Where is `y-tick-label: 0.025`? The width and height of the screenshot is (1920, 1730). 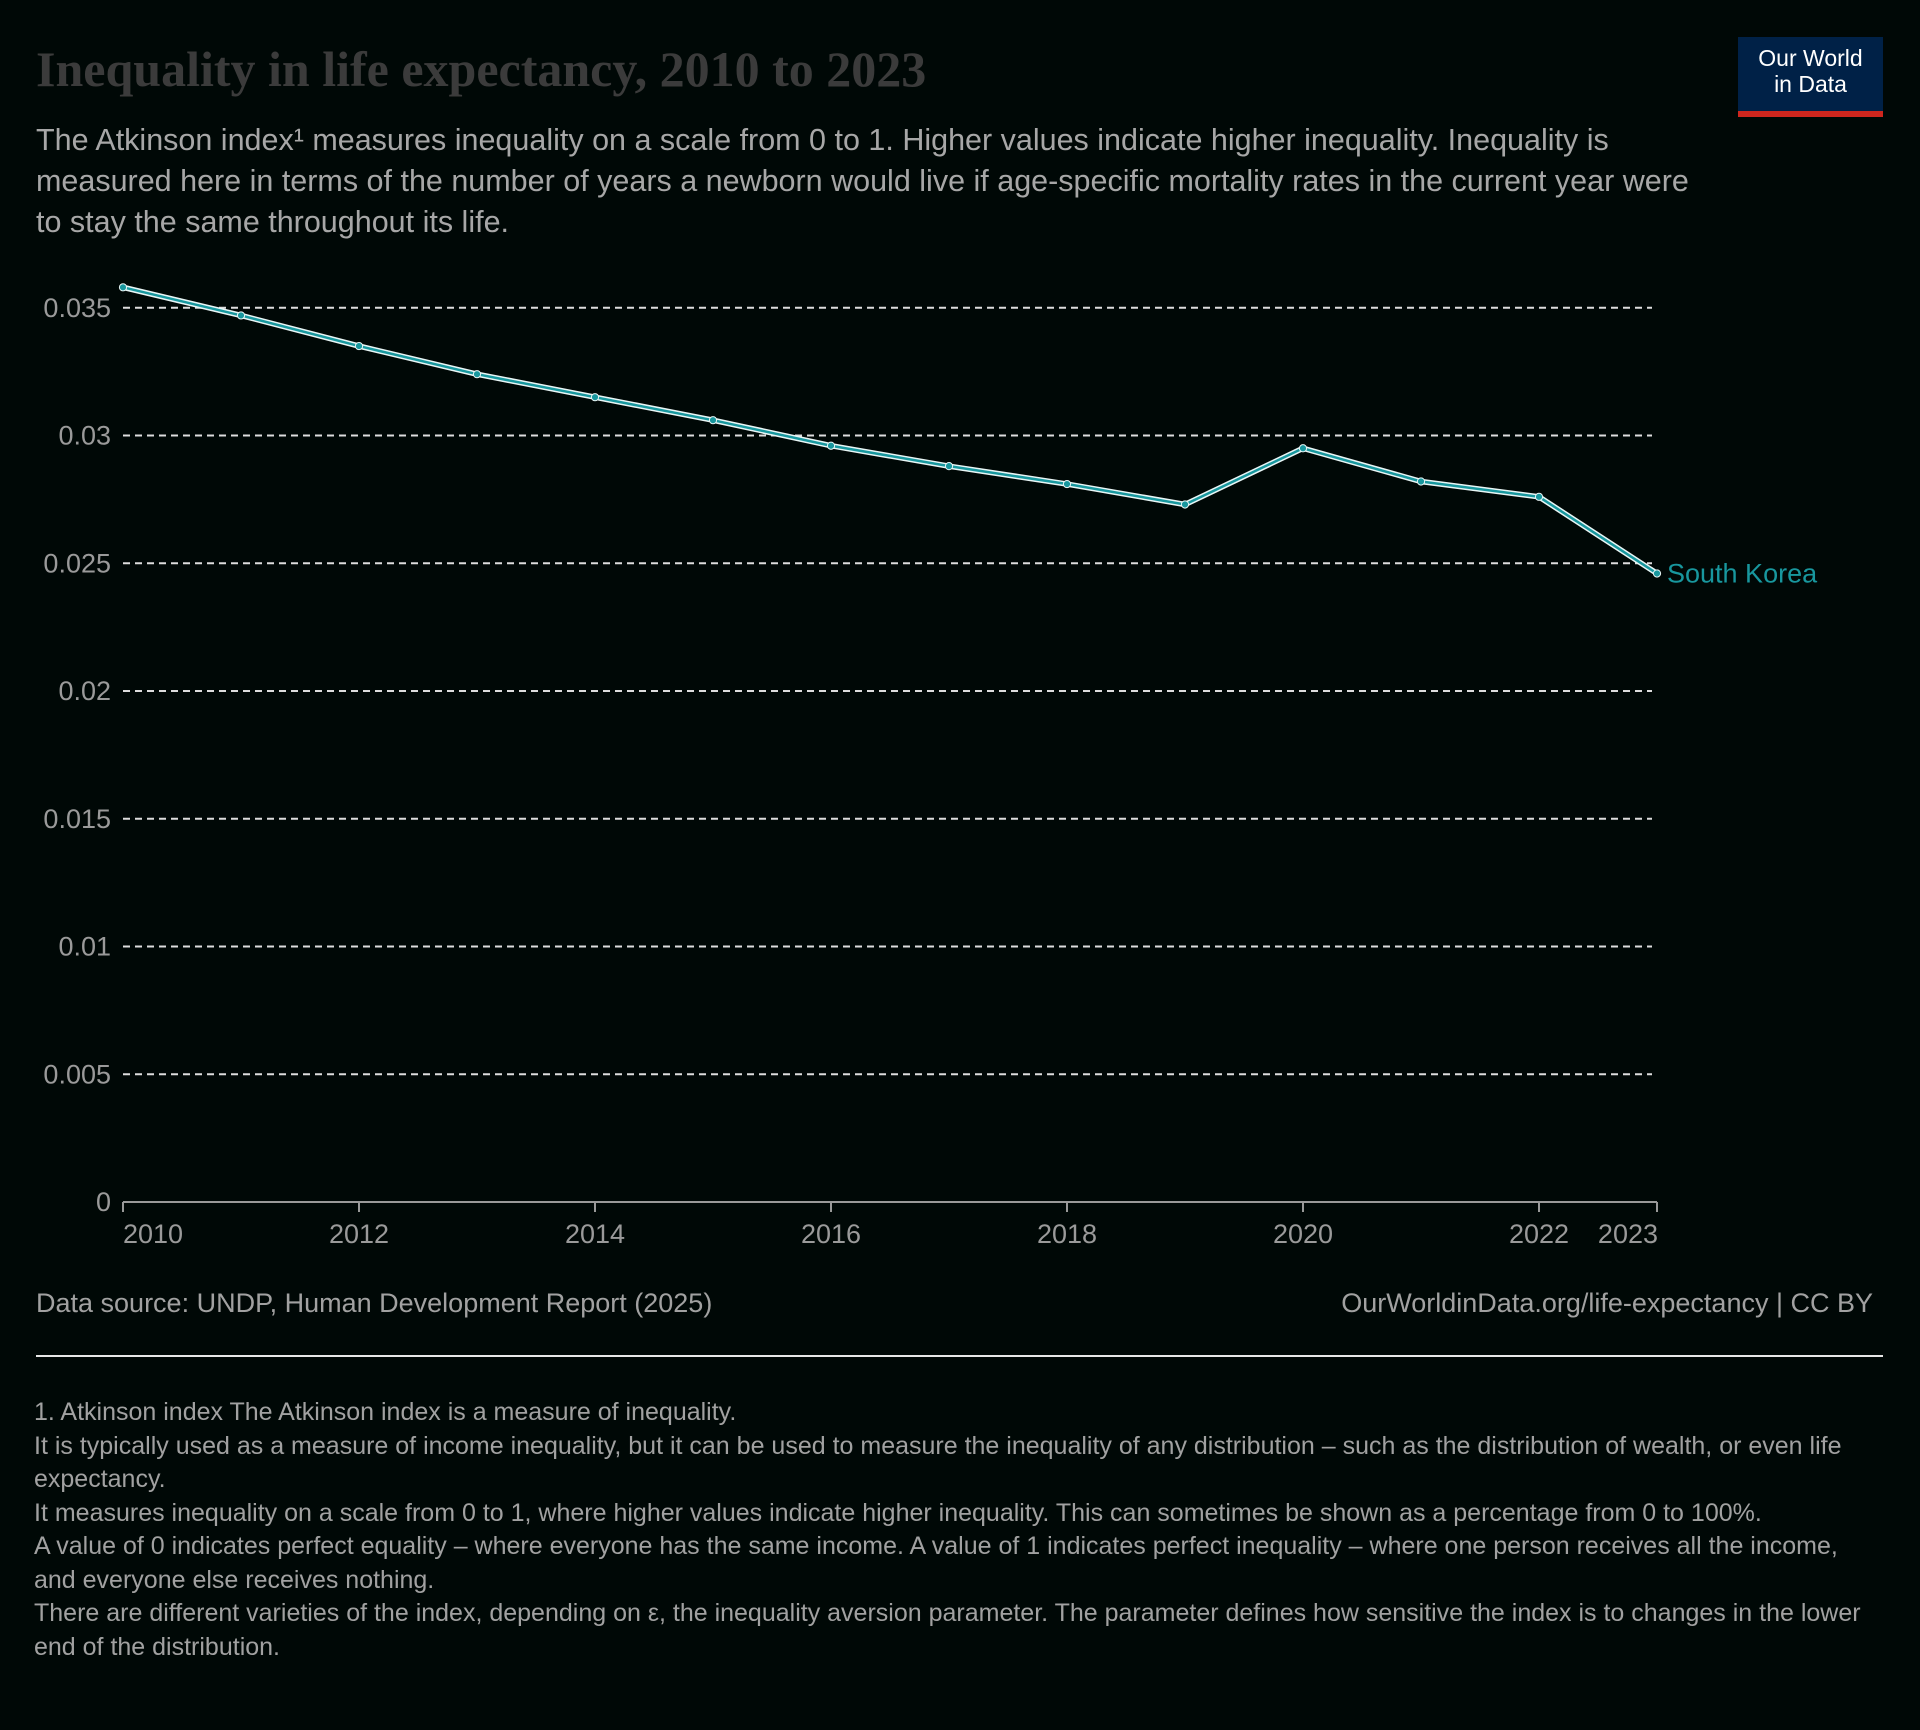
y-tick-label: 0.025 is located at coordinates (77, 563).